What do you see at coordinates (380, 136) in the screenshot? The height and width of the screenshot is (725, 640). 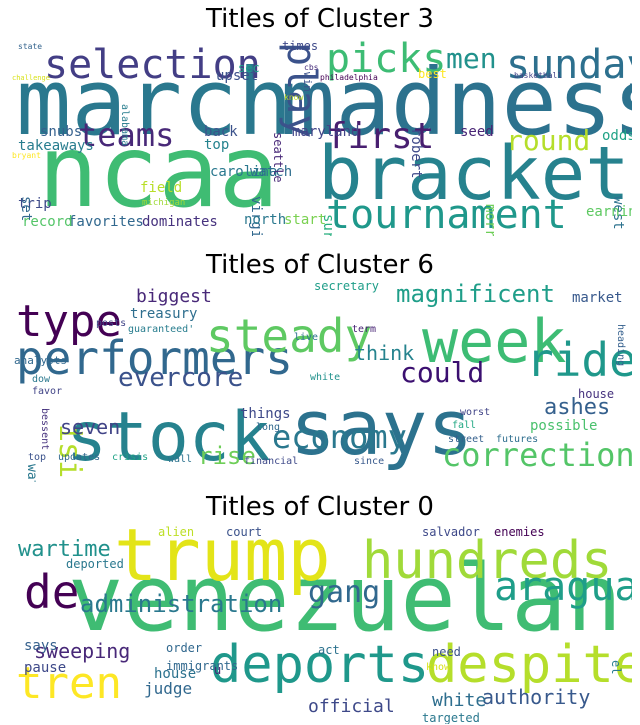 I see `word-first: first` at bounding box center [380, 136].